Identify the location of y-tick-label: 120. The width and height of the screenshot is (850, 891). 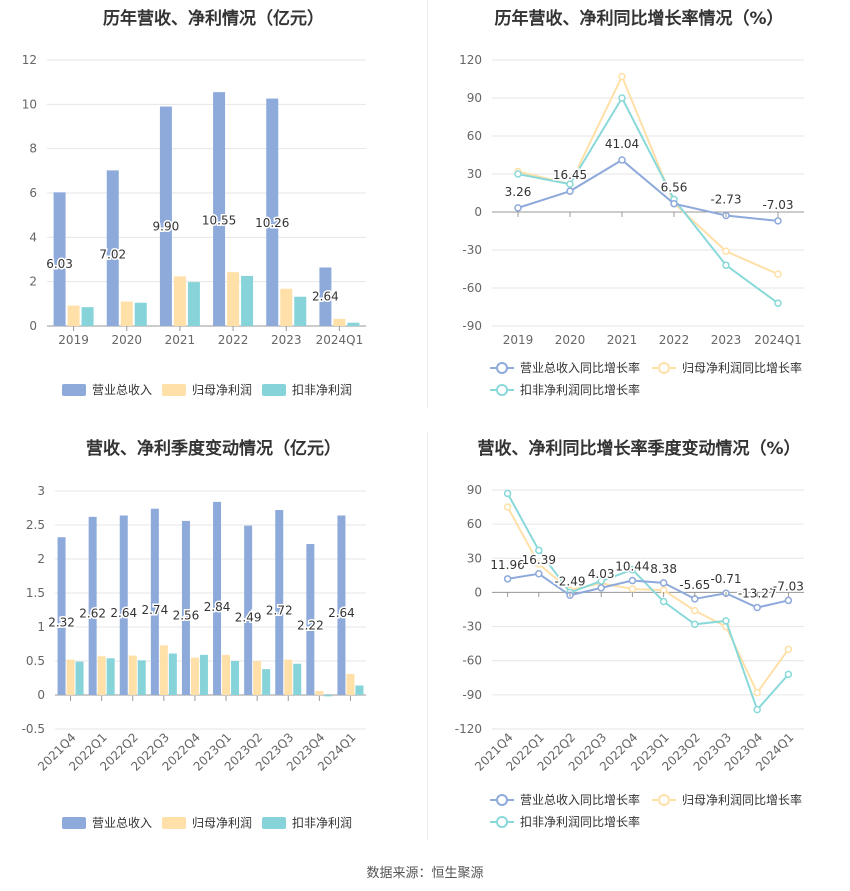
(470, 60).